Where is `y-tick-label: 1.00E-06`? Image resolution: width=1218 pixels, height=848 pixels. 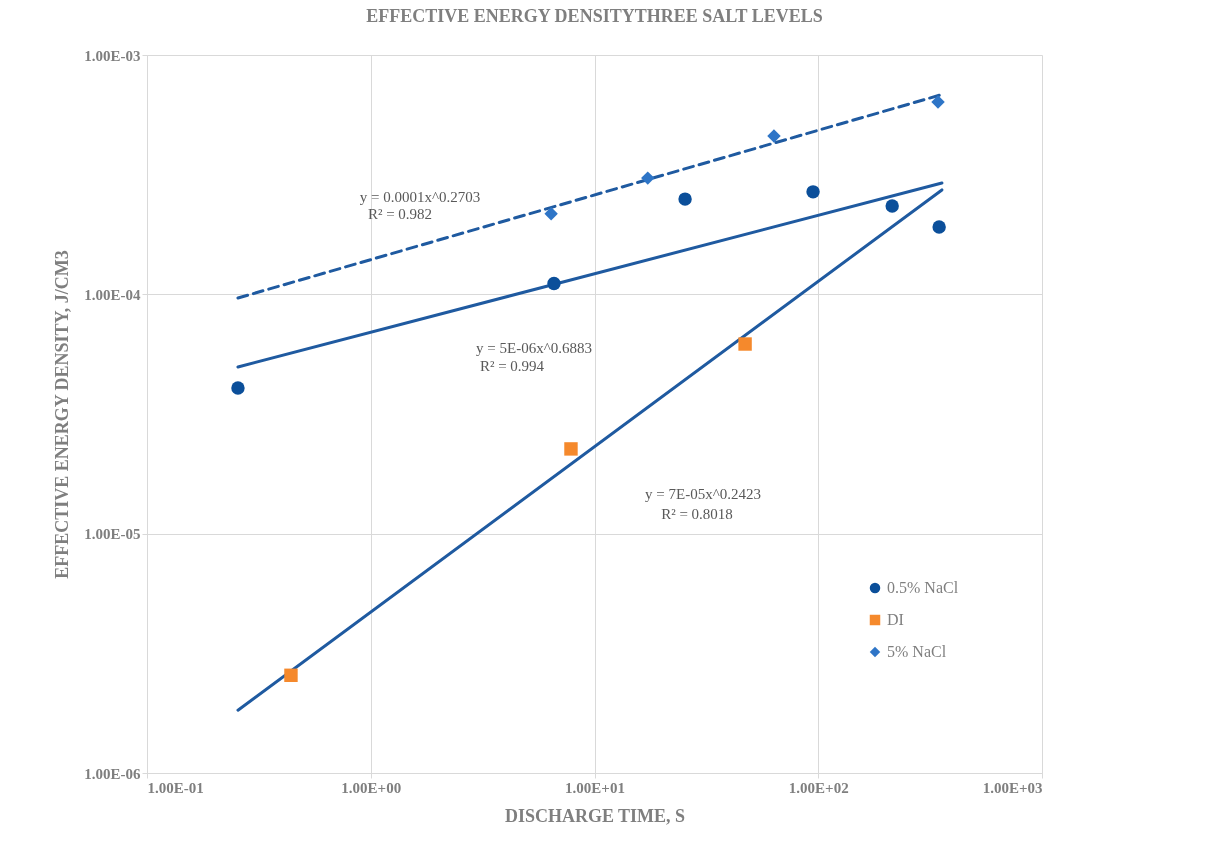 y-tick-label: 1.00E-06 is located at coordinates (112, 773).